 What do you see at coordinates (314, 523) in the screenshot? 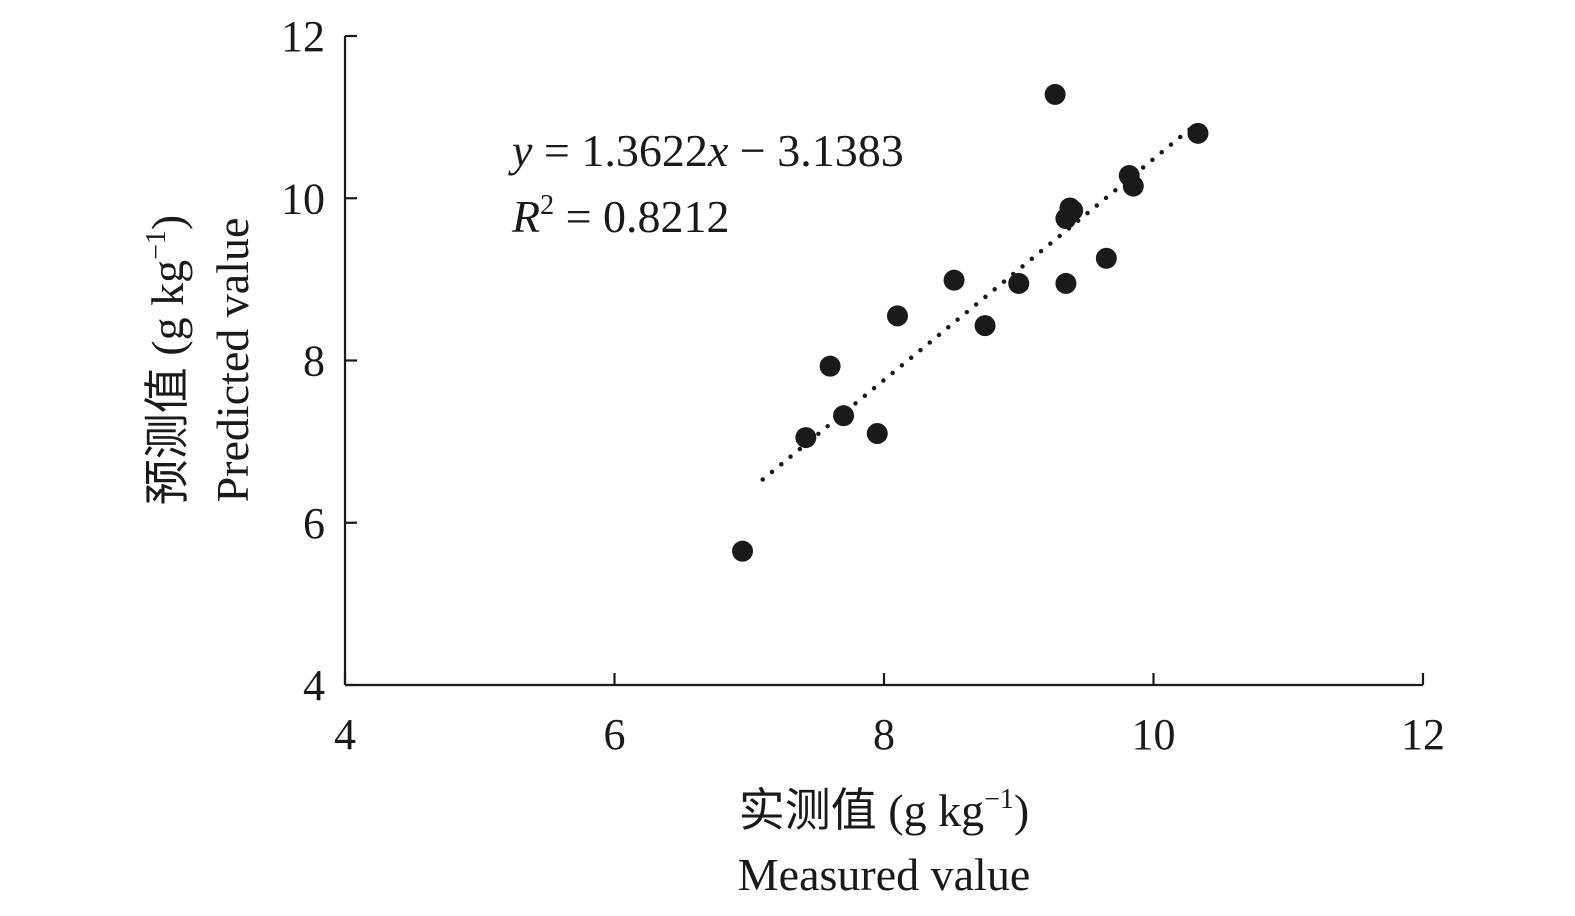
I see `y-tick-label: 6` at bounding box center [314, 523].